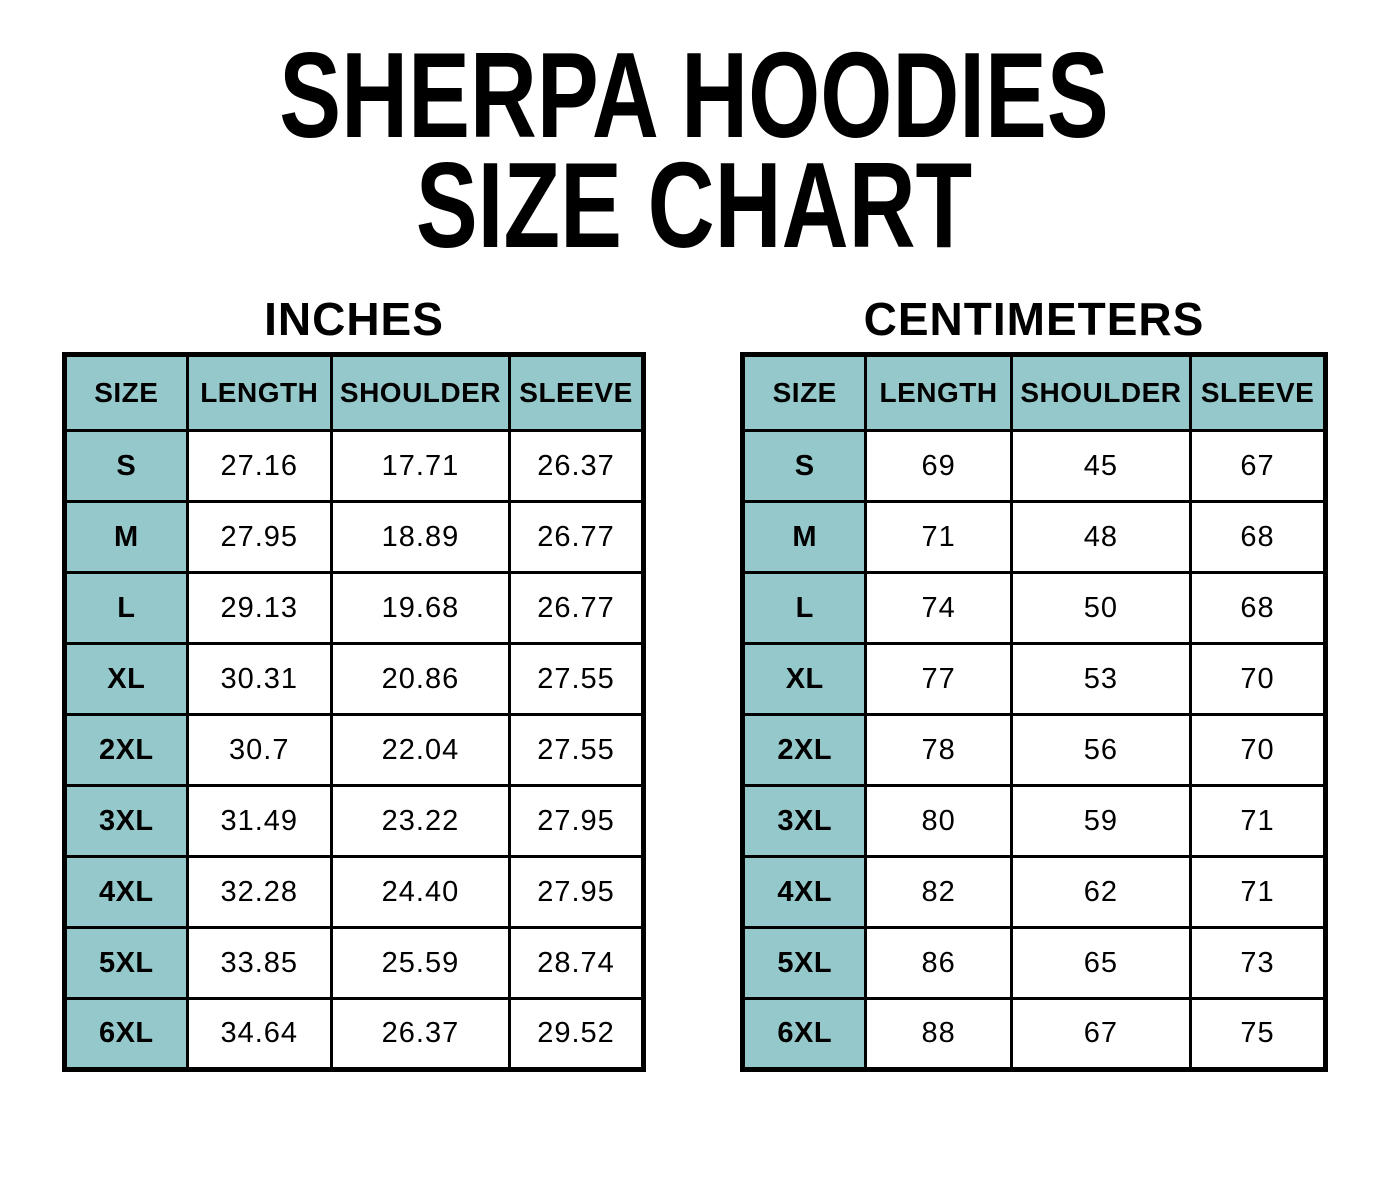 This screenshot has height=1200, width=1388. Describe the element at coordinates (259, 679) in the screenshot. I see `length-value-cell: 30.31` at that location.